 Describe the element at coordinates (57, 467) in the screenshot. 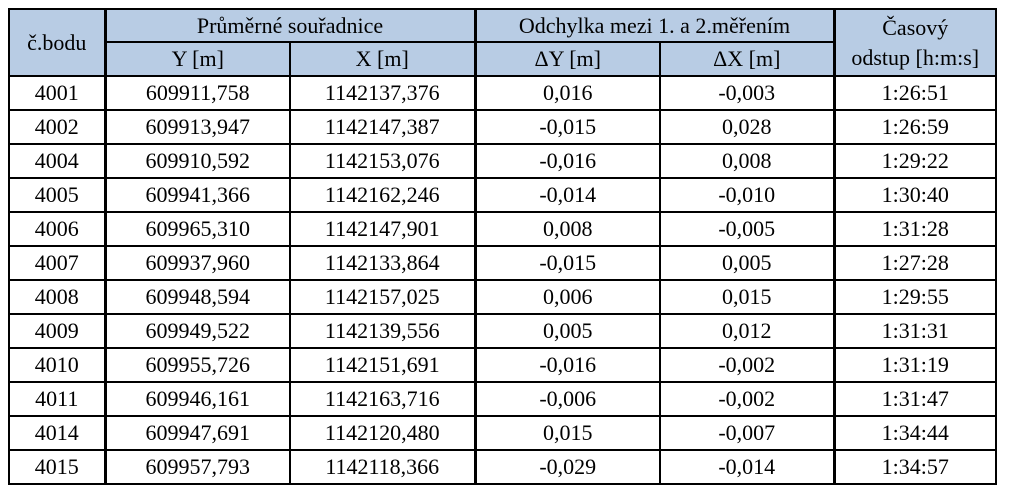

I see `point-id-cell: 4015` at that location.